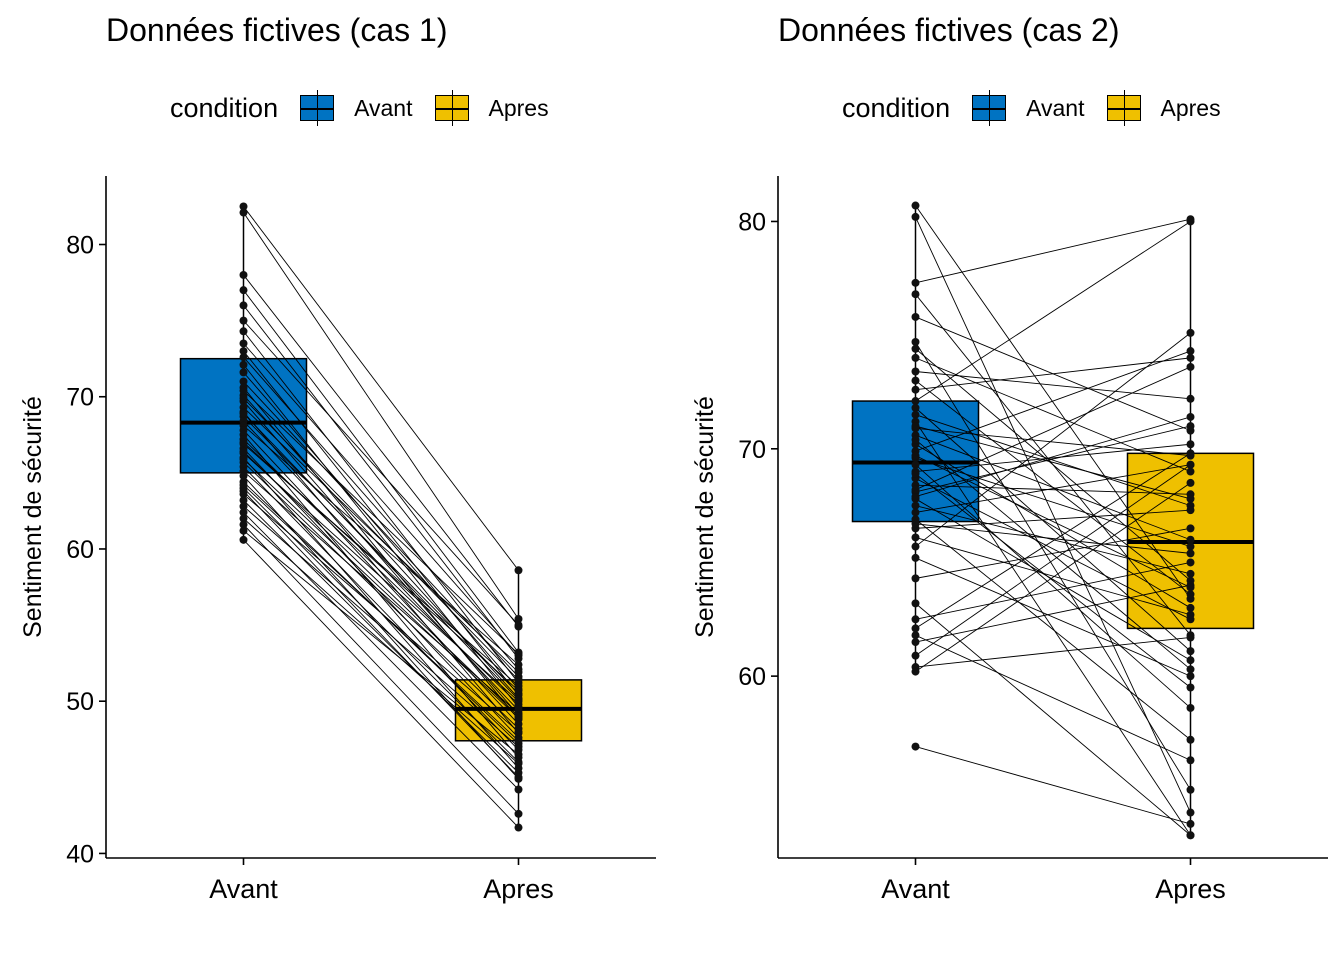 The height and width of the screenshot is (960, 1344). Describe the element at coordinates (80, 550) in the screenshot. I see `y-tick-label: 60` at that location.